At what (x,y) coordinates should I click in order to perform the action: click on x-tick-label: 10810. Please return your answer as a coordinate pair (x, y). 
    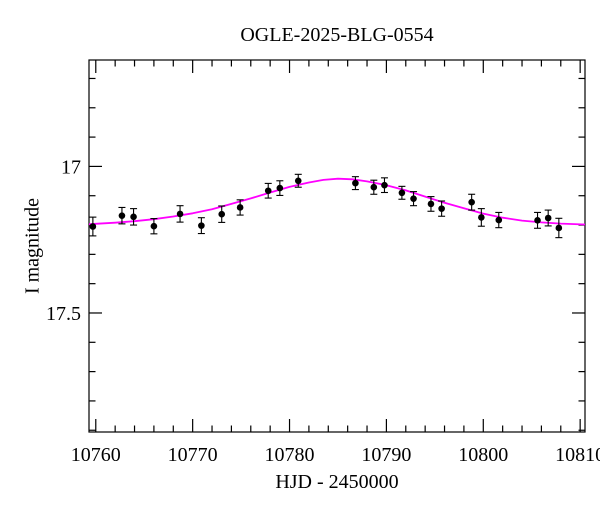
    Looking at the image, I should click on (577, 455).